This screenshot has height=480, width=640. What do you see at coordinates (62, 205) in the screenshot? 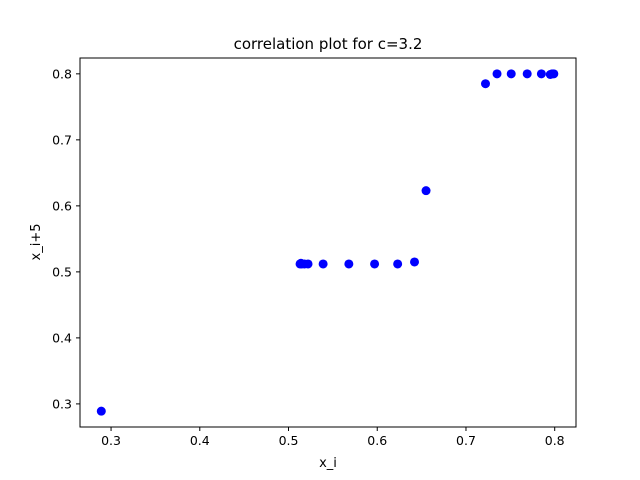
I see `y-tick-label: 0.6` at bounding box center [62, 205].